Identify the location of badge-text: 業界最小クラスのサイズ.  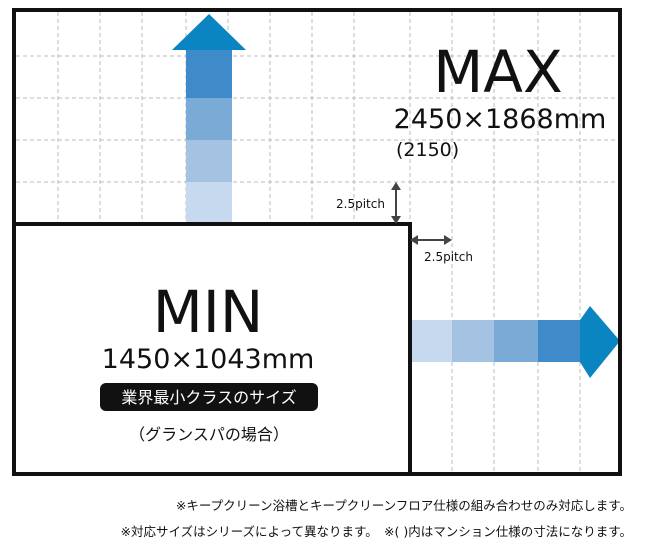
(208, 397).